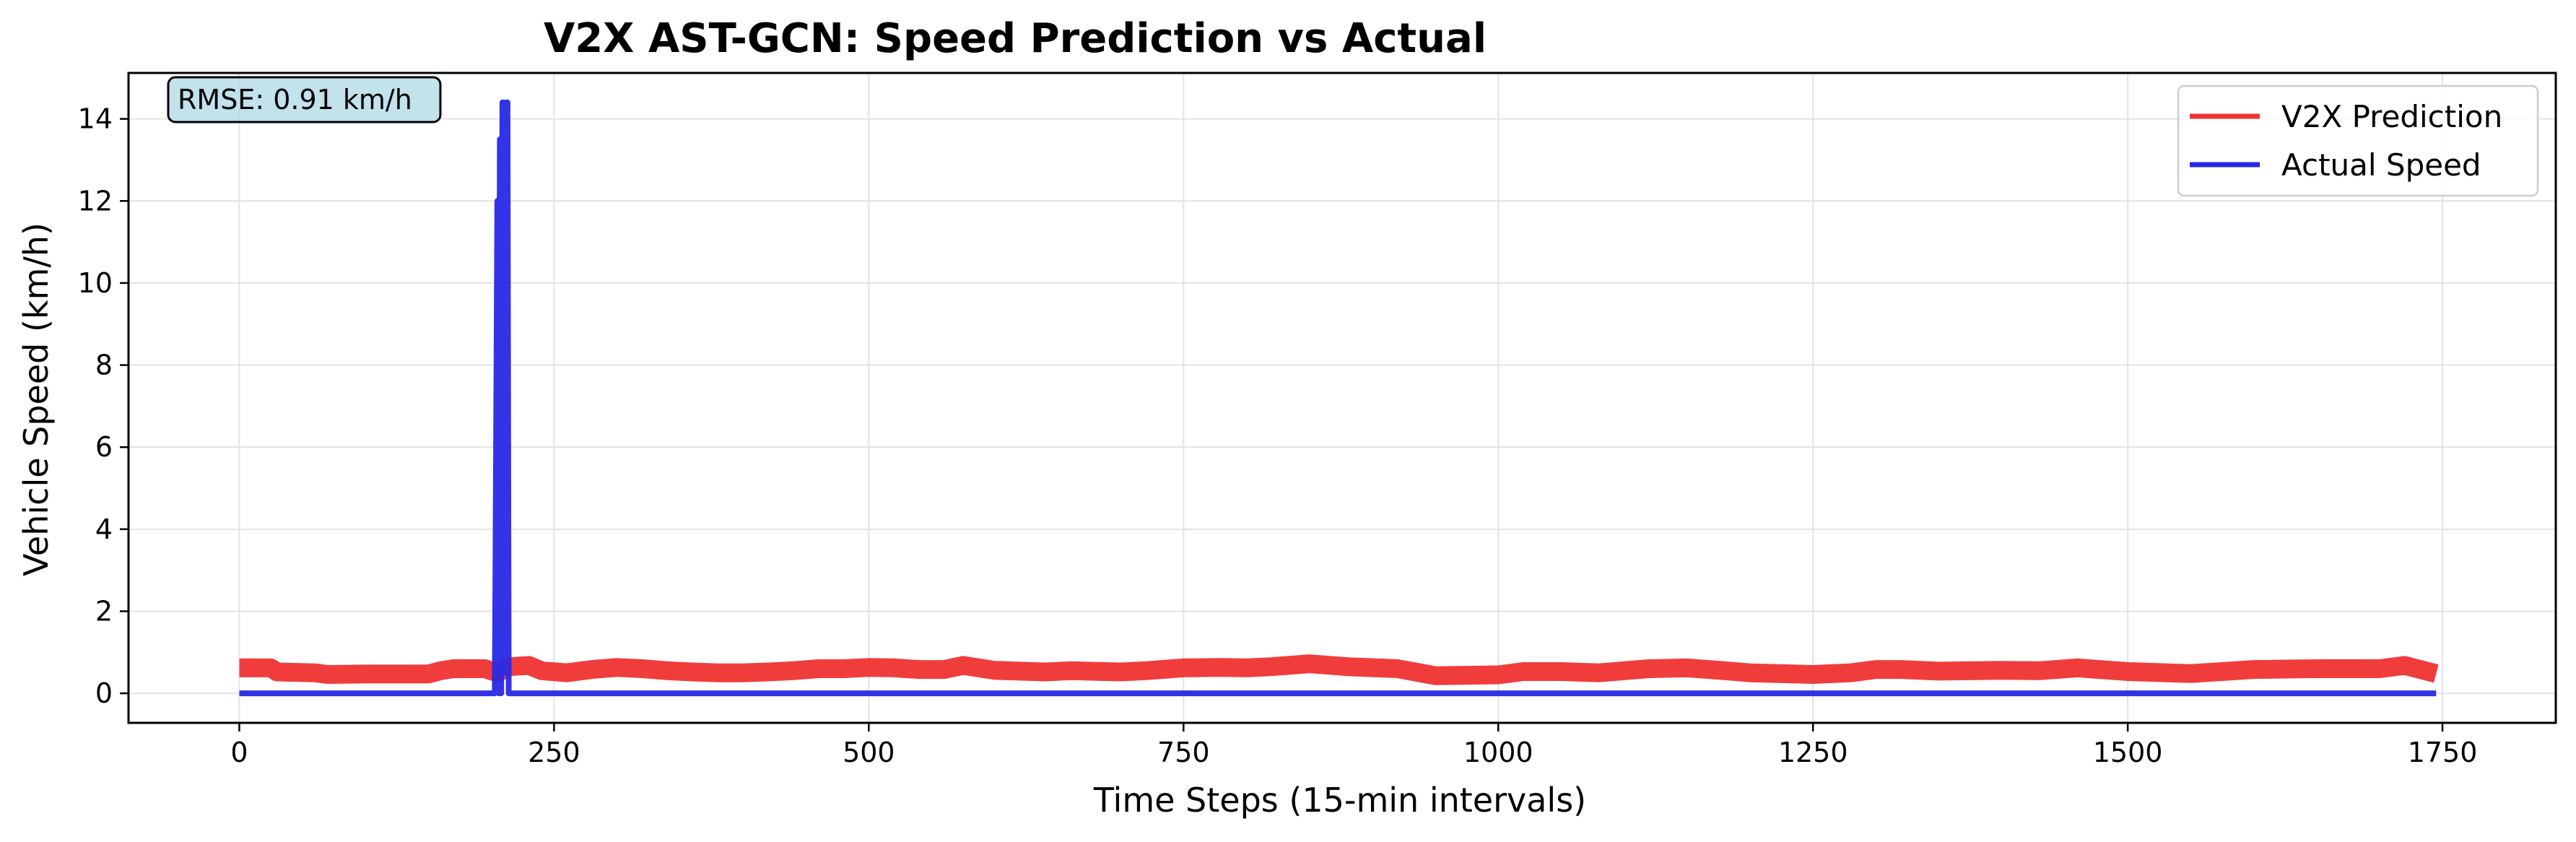 The image size is (2576, 842). What do you see at coordinates (104, 611) in the screenshot?
I see `y-tick-label: 2` at bounding box center [104, 611].